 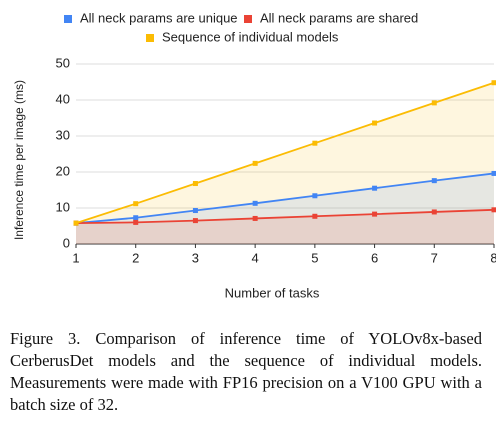 I want to click on y-tick-label: 50, so click(x=63, y=62).